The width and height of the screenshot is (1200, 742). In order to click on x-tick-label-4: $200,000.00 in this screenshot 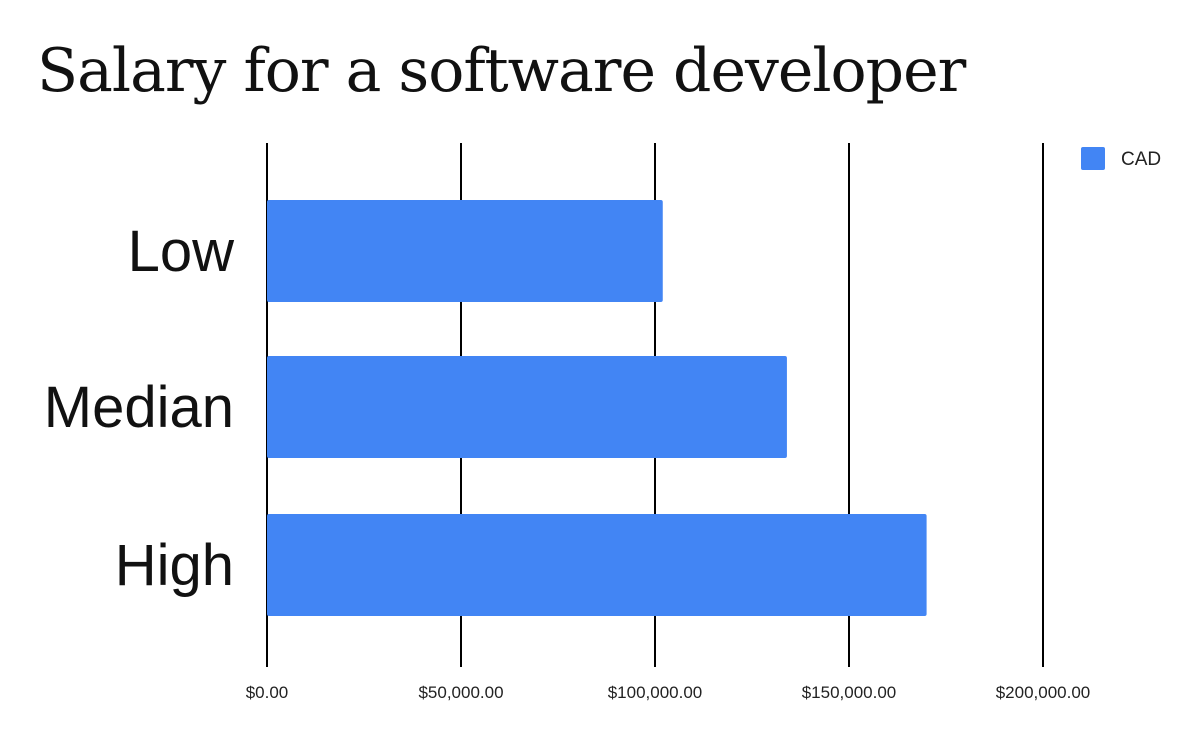, I will do `click(1043, 692)`.